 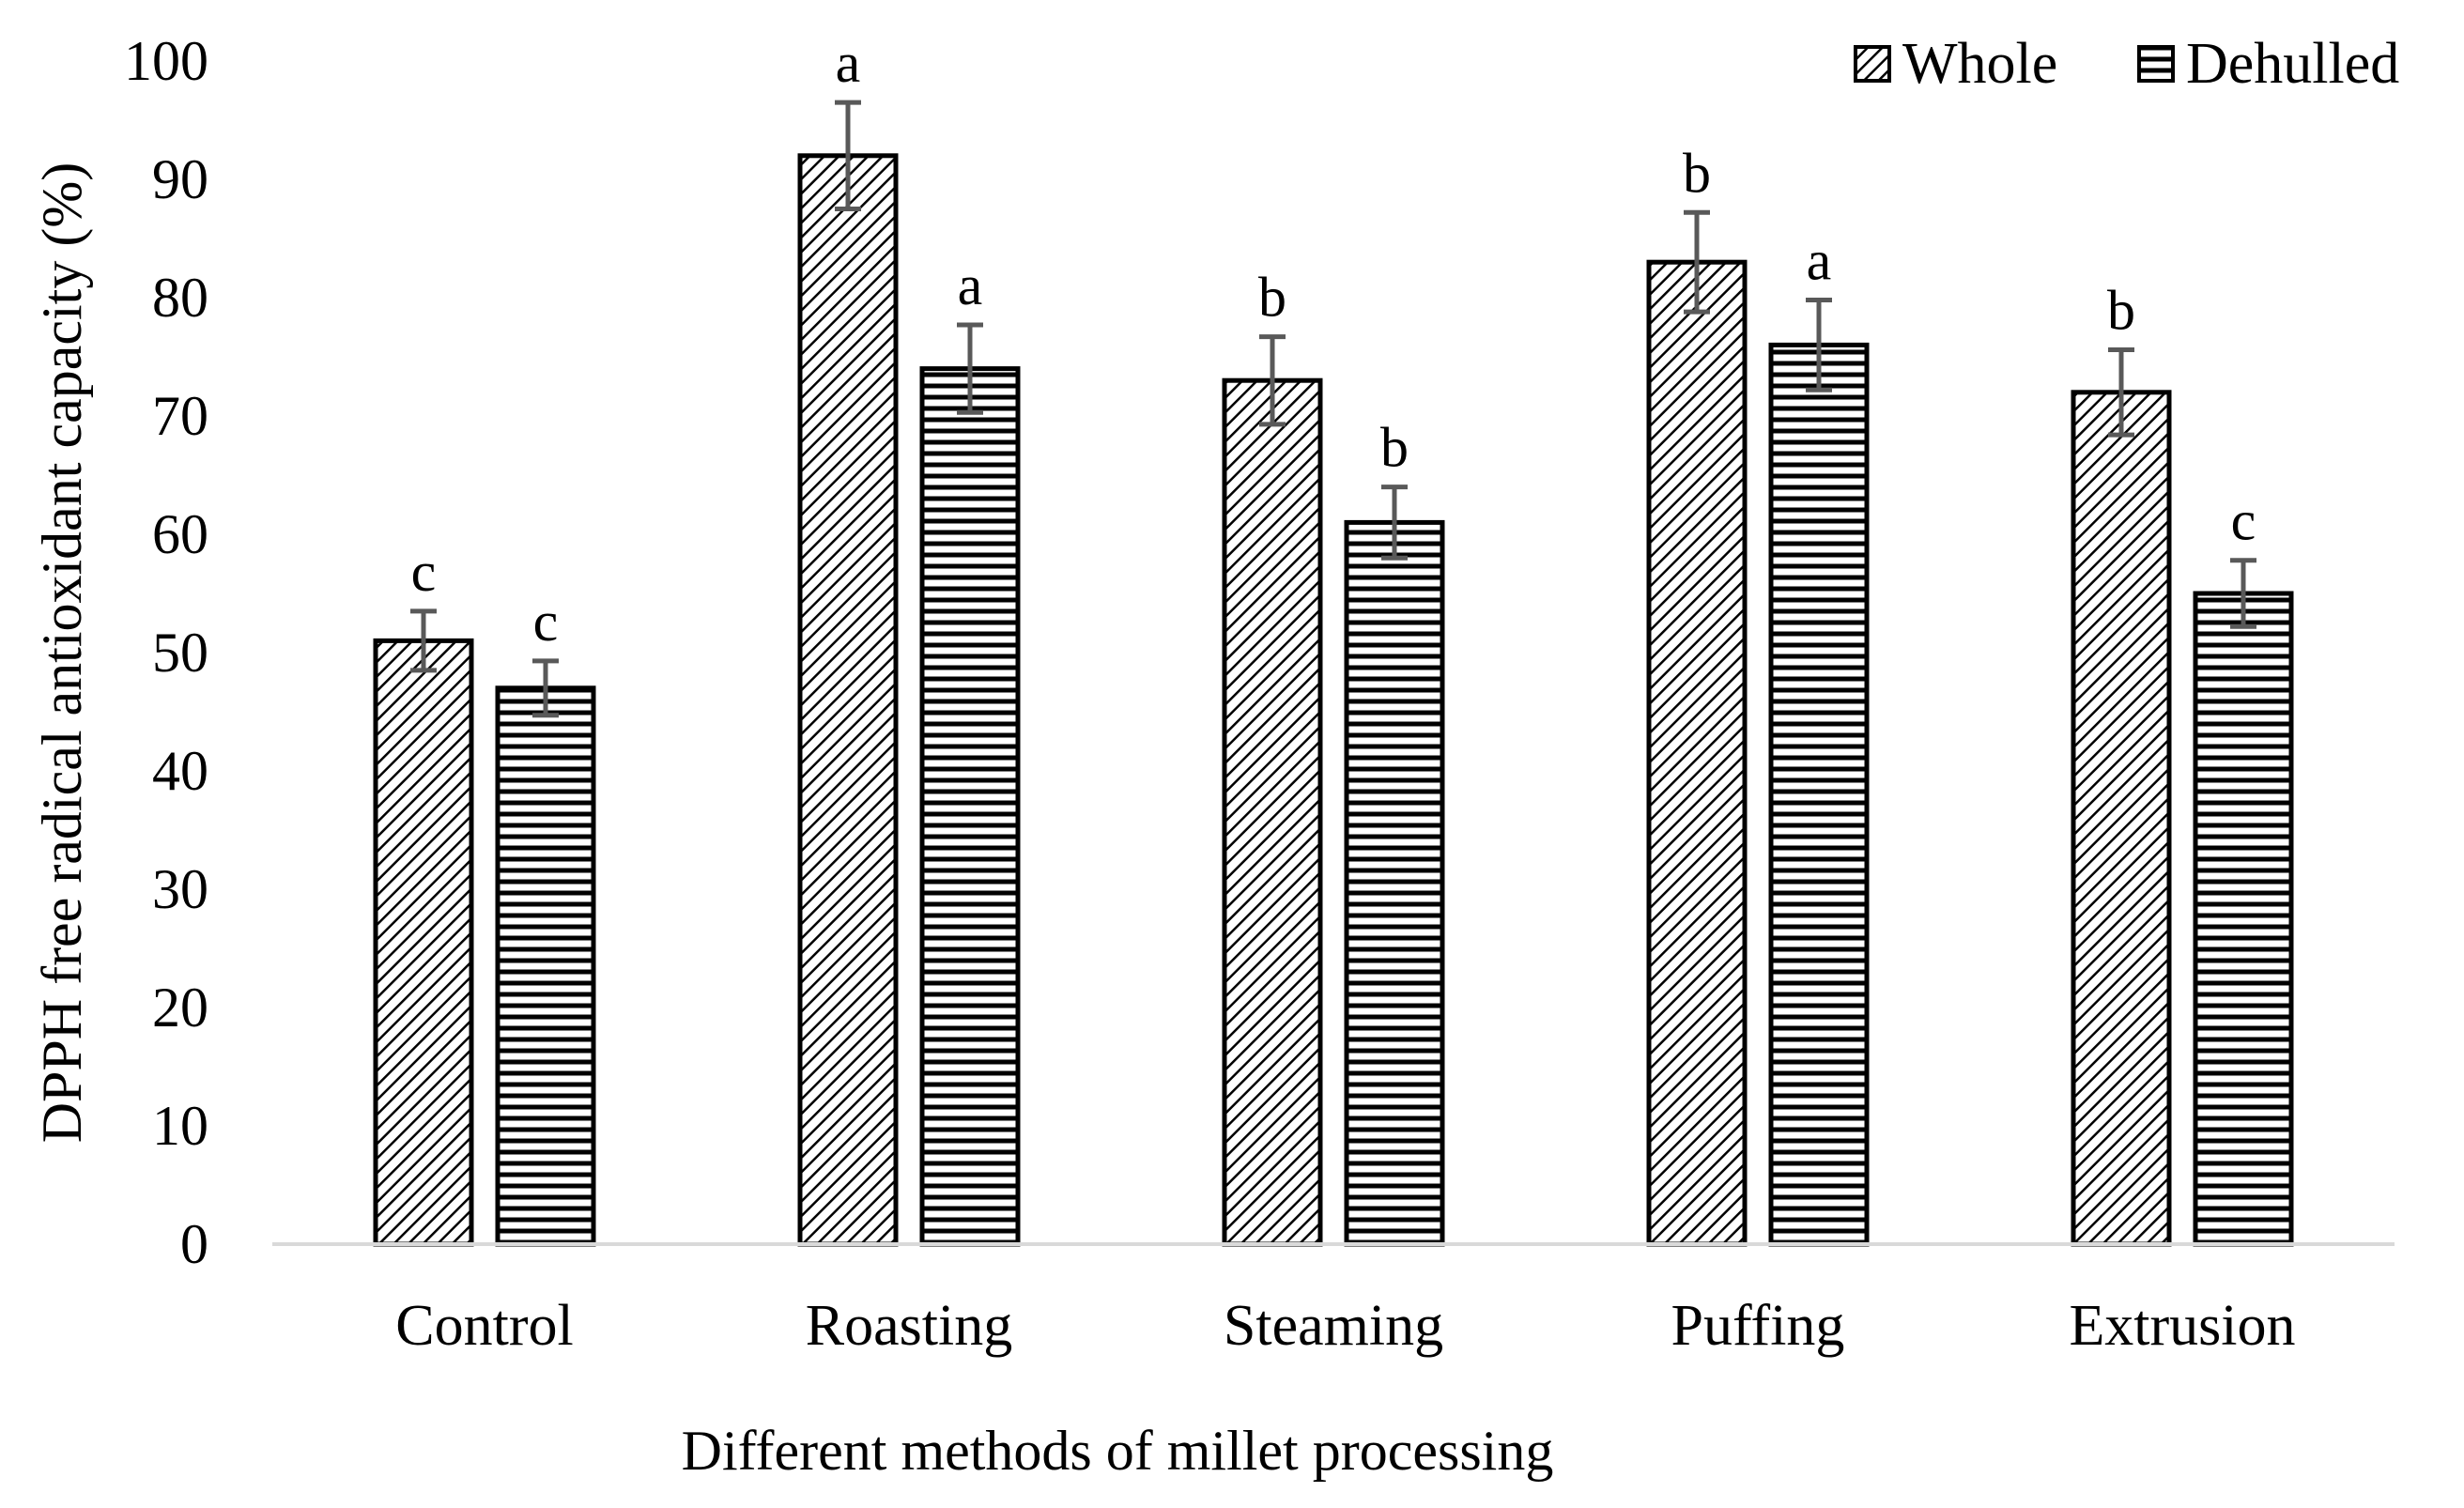 What do you see at coordinates (1272, 812) in the screenshot?
I see `bar-whole-steaming` at bounding box center [1272, 812].